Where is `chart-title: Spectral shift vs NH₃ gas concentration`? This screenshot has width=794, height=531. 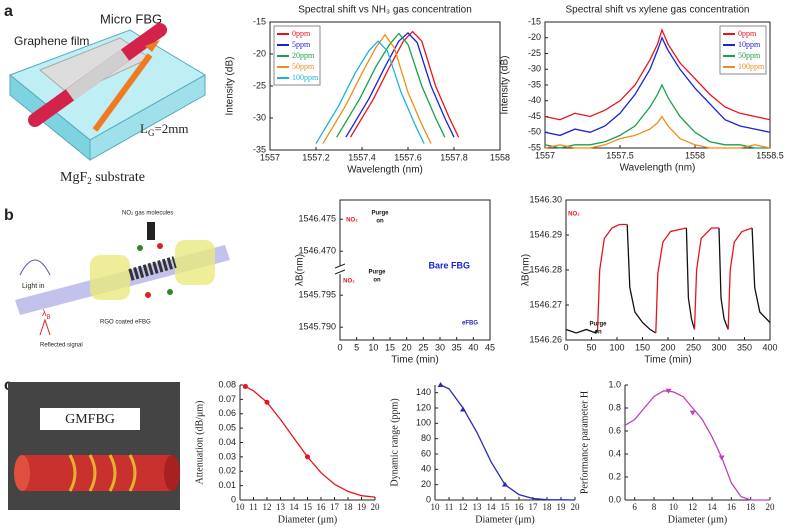
chart-title: Spectral shift vs NH₃ gas concentration is located at coordinates (385, 10).